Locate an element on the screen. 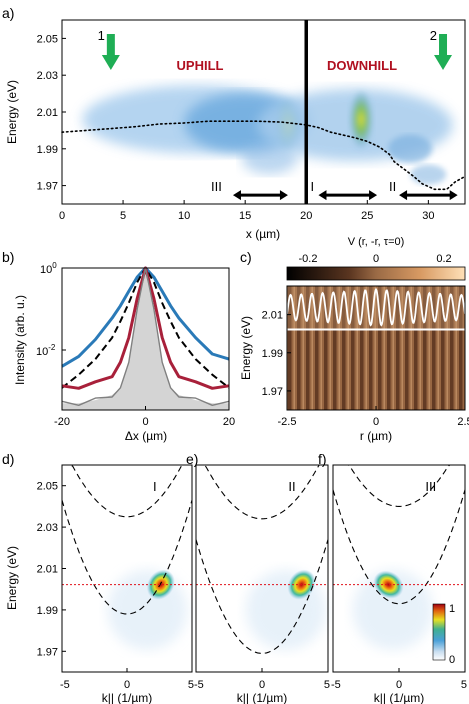  panel-a-x-ticks: 0 5 10 15 20 25 30 is located at coordinates (246, 211).